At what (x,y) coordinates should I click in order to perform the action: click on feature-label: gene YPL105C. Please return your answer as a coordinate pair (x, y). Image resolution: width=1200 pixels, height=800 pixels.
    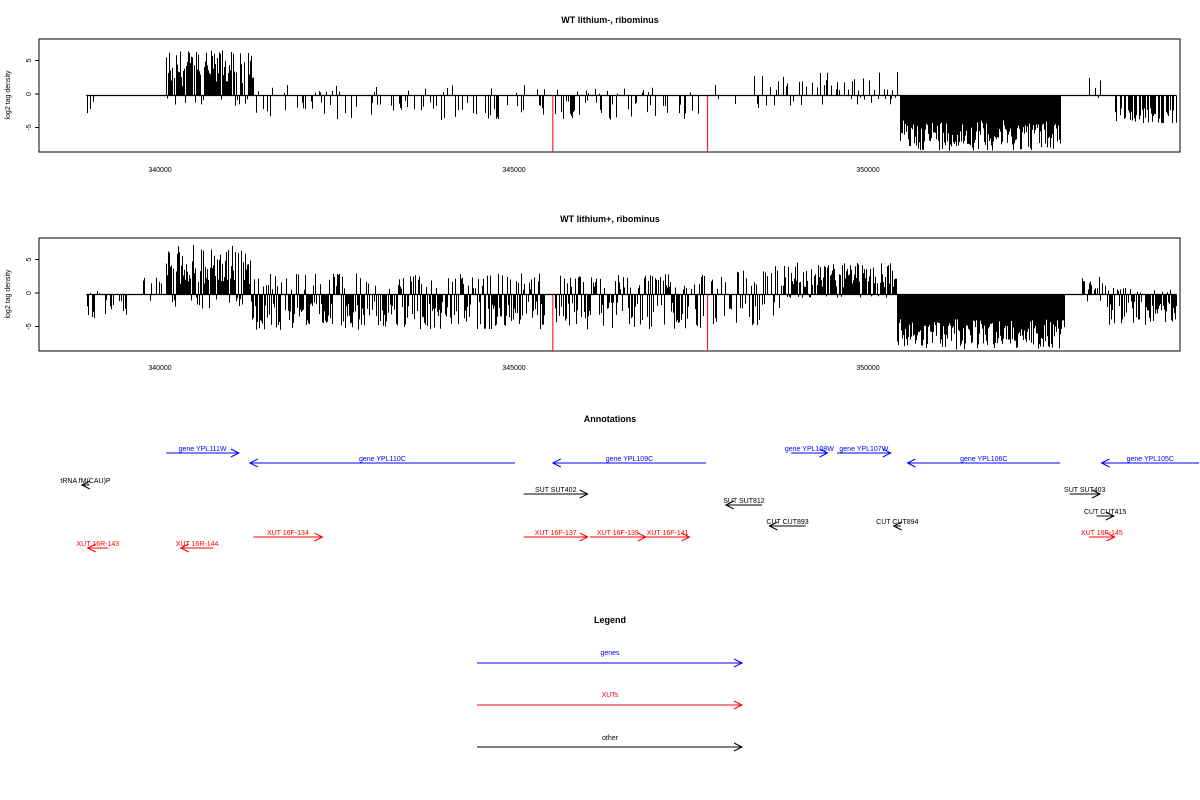
    Looking at the image, I should click on (1150, 459).